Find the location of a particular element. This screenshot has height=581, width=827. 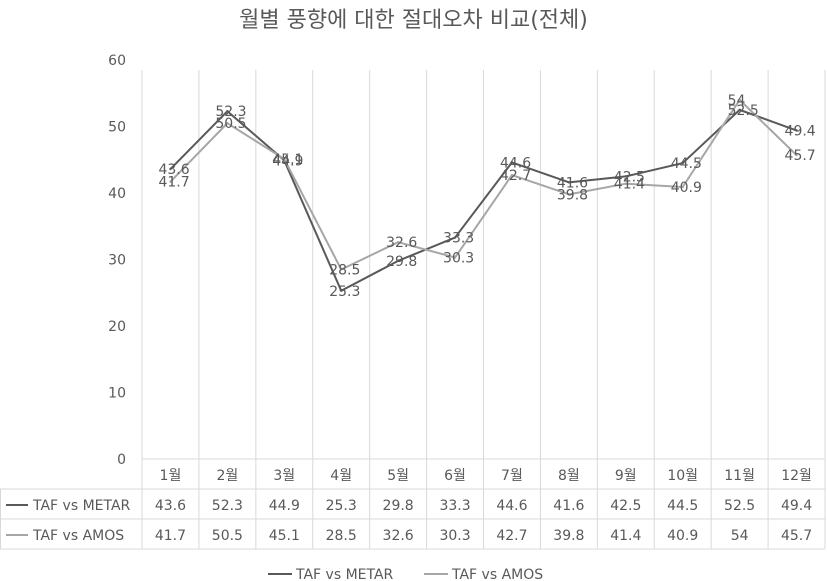

category-label: 1월 is located at coordinates (171, 476).